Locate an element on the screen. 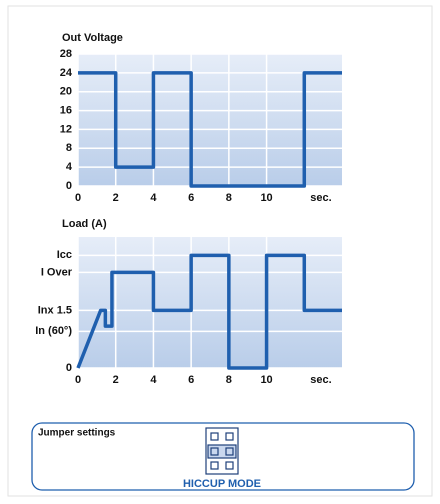 The image size is (440, 504). y-tick-label: 4 is located at coordinates (69, 167).